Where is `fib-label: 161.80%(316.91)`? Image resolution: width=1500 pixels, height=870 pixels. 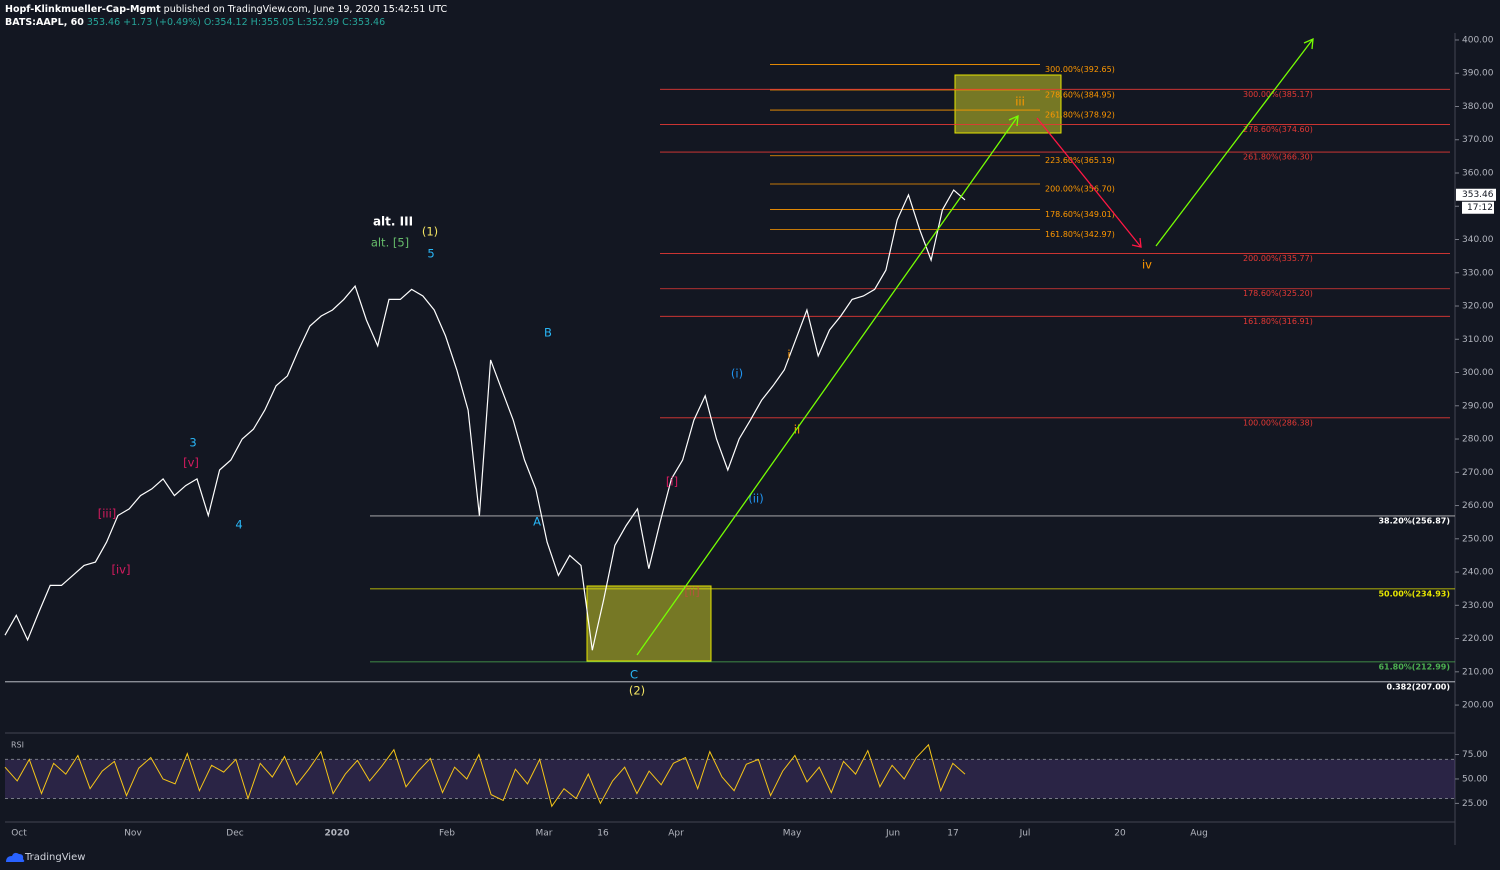
fib-label: 161.80%(316.91) is located at coordinates (1278, 321).